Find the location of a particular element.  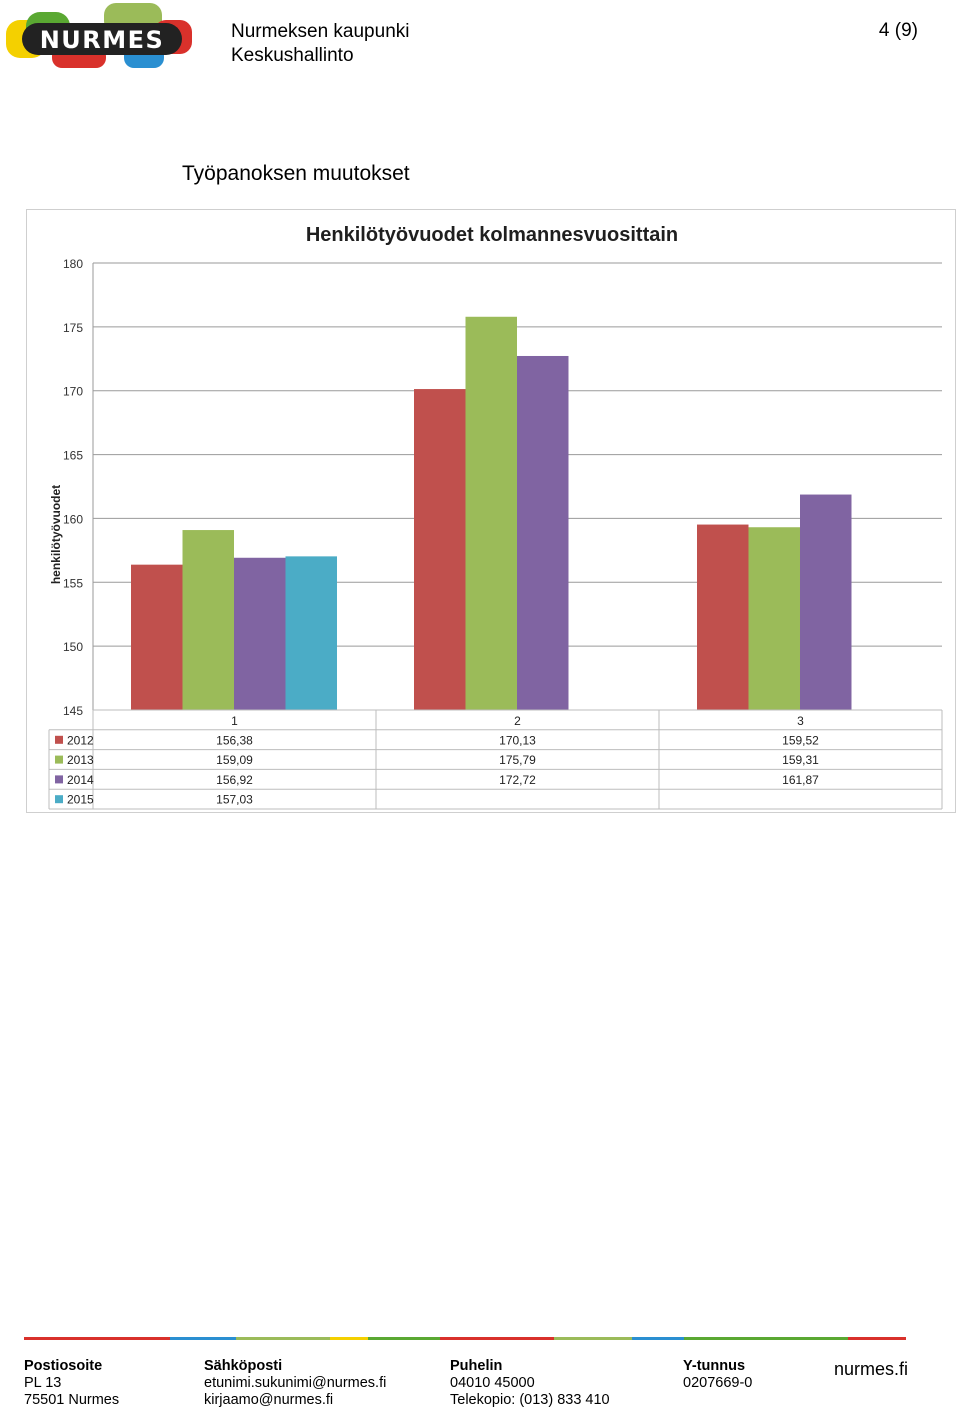

y-tick-label: 150 is located at coordinates (73, 647).